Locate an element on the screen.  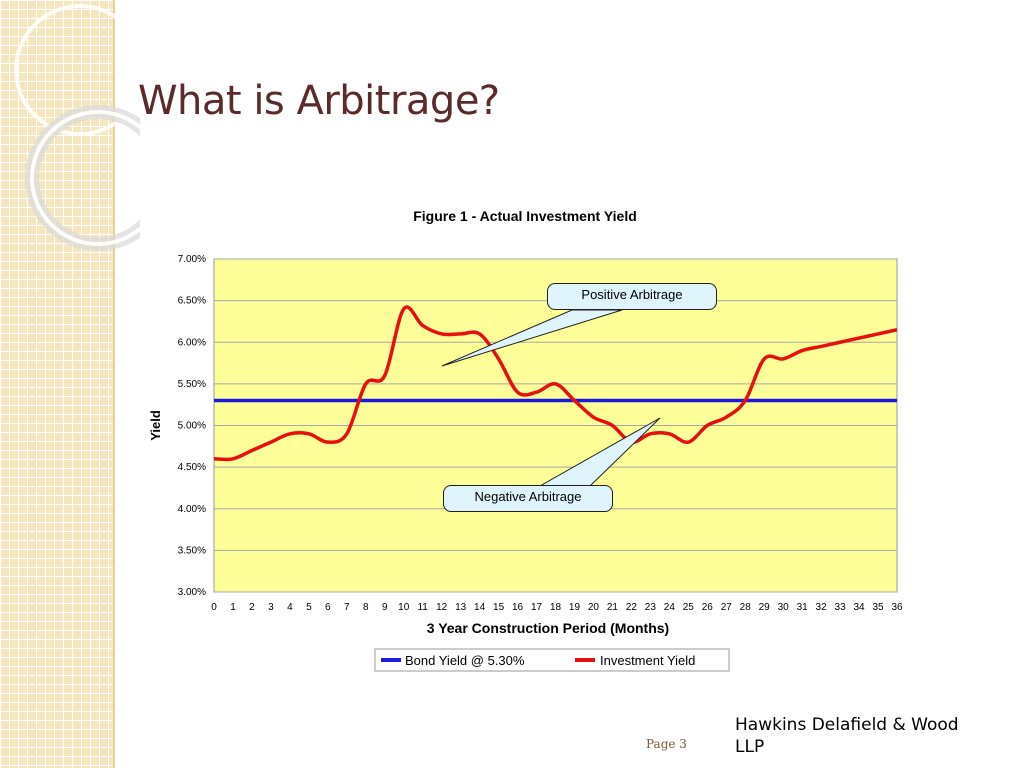
negative-arbitrage-callout: Negative Arbitrage is located at coordinates (528, 498).